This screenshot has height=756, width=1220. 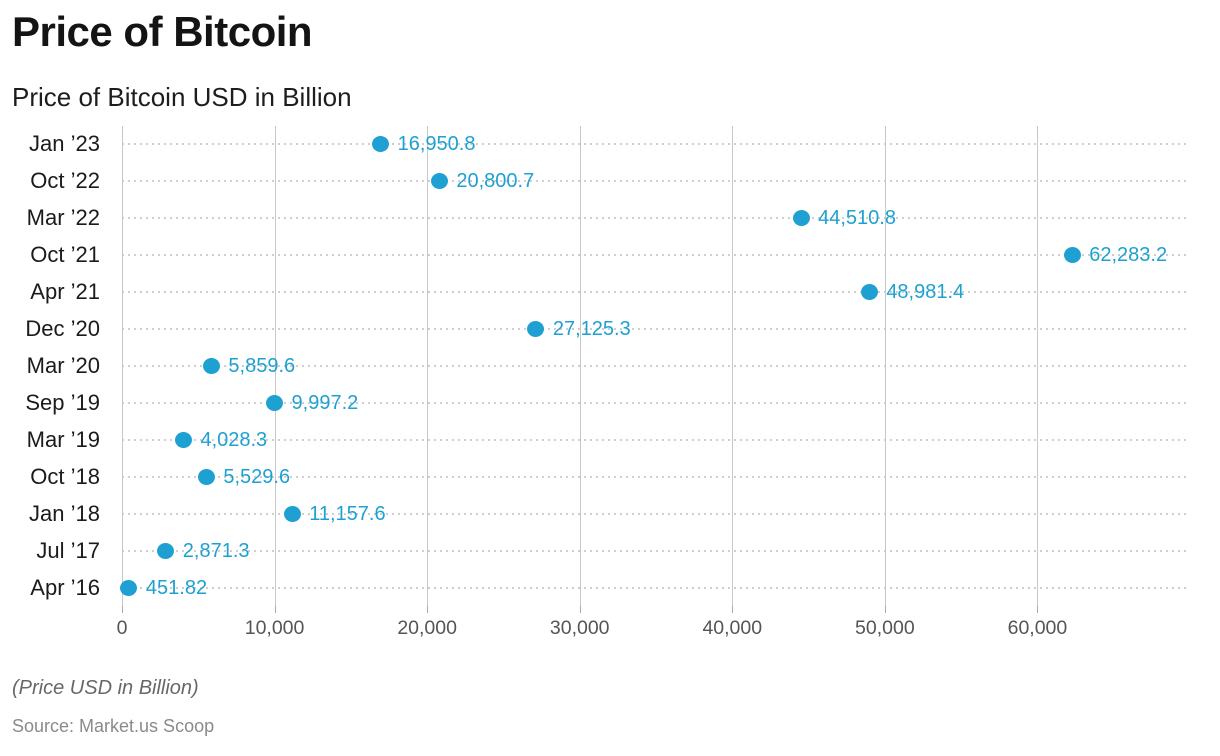 What do you see at coordinates (62, 329) in the screenshot?
I see `y-axis-category-label: Dec ’20` at bounding box center [62, 329].